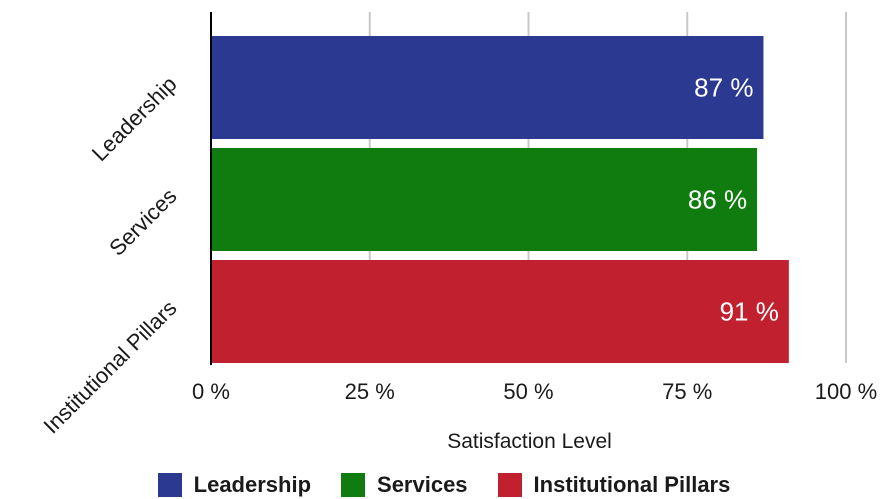  Describe the element at coordinates (353, 484) in the screenshot. I see `legend-swatch-services` at that location.